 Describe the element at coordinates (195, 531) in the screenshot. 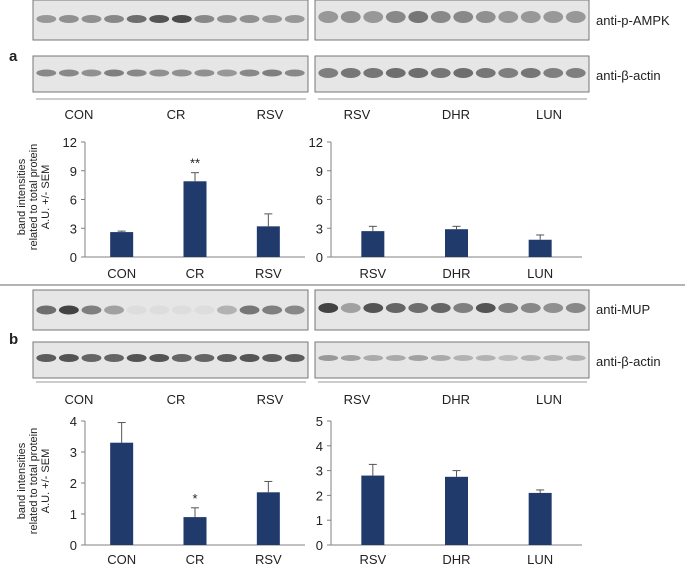

I see `bar-cr` at that location.